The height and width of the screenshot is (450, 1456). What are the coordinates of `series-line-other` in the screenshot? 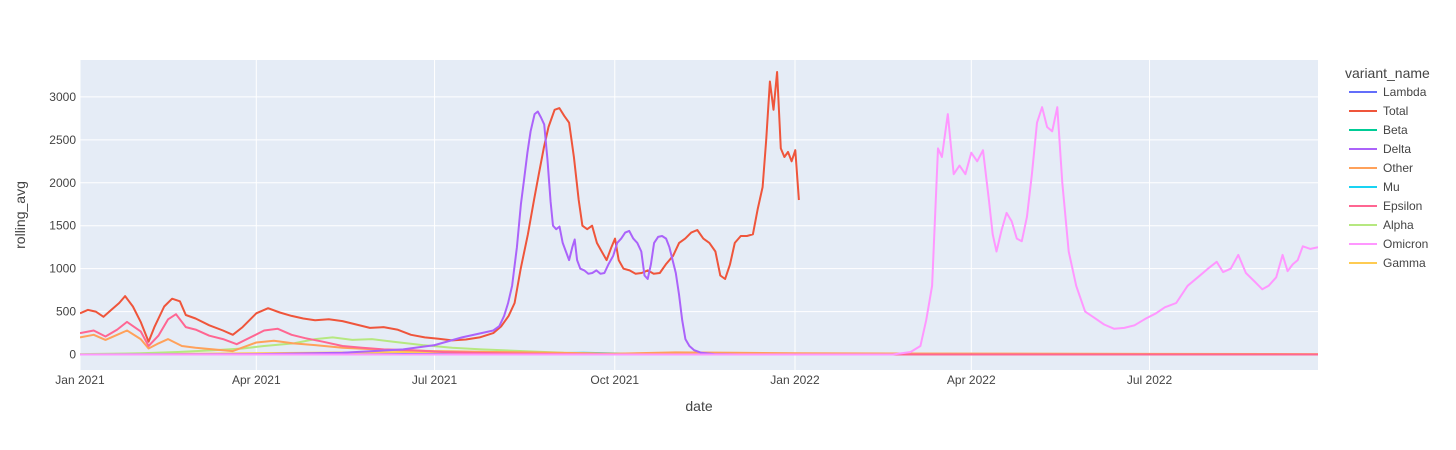 It's located at (699, 342).